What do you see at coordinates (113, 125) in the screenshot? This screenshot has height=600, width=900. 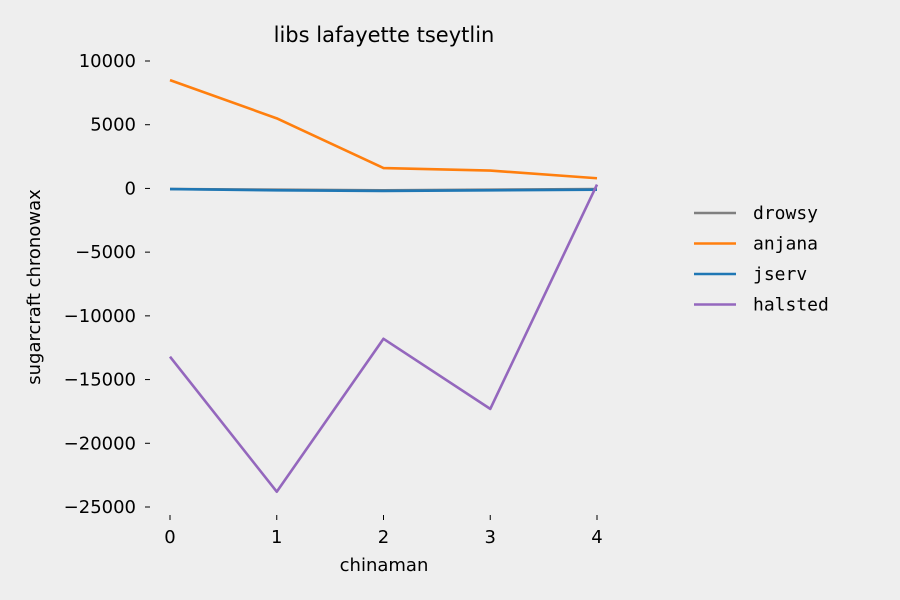 I see `y-tick-label: 5000` at bounding box center [113, 125].